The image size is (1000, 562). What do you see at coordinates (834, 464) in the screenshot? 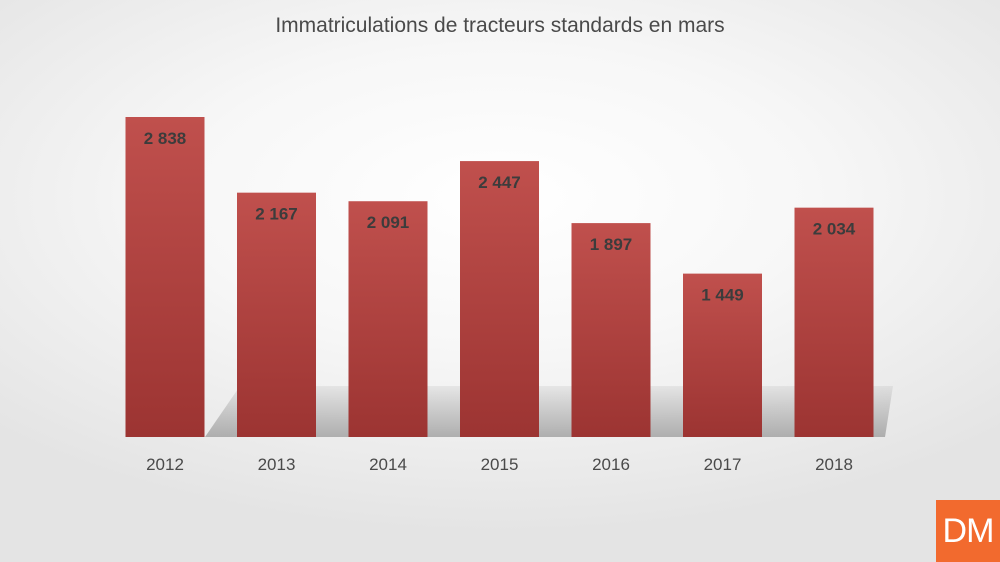
I see `x-tick-label-2018: 2018` at bounding box center [834, 464].